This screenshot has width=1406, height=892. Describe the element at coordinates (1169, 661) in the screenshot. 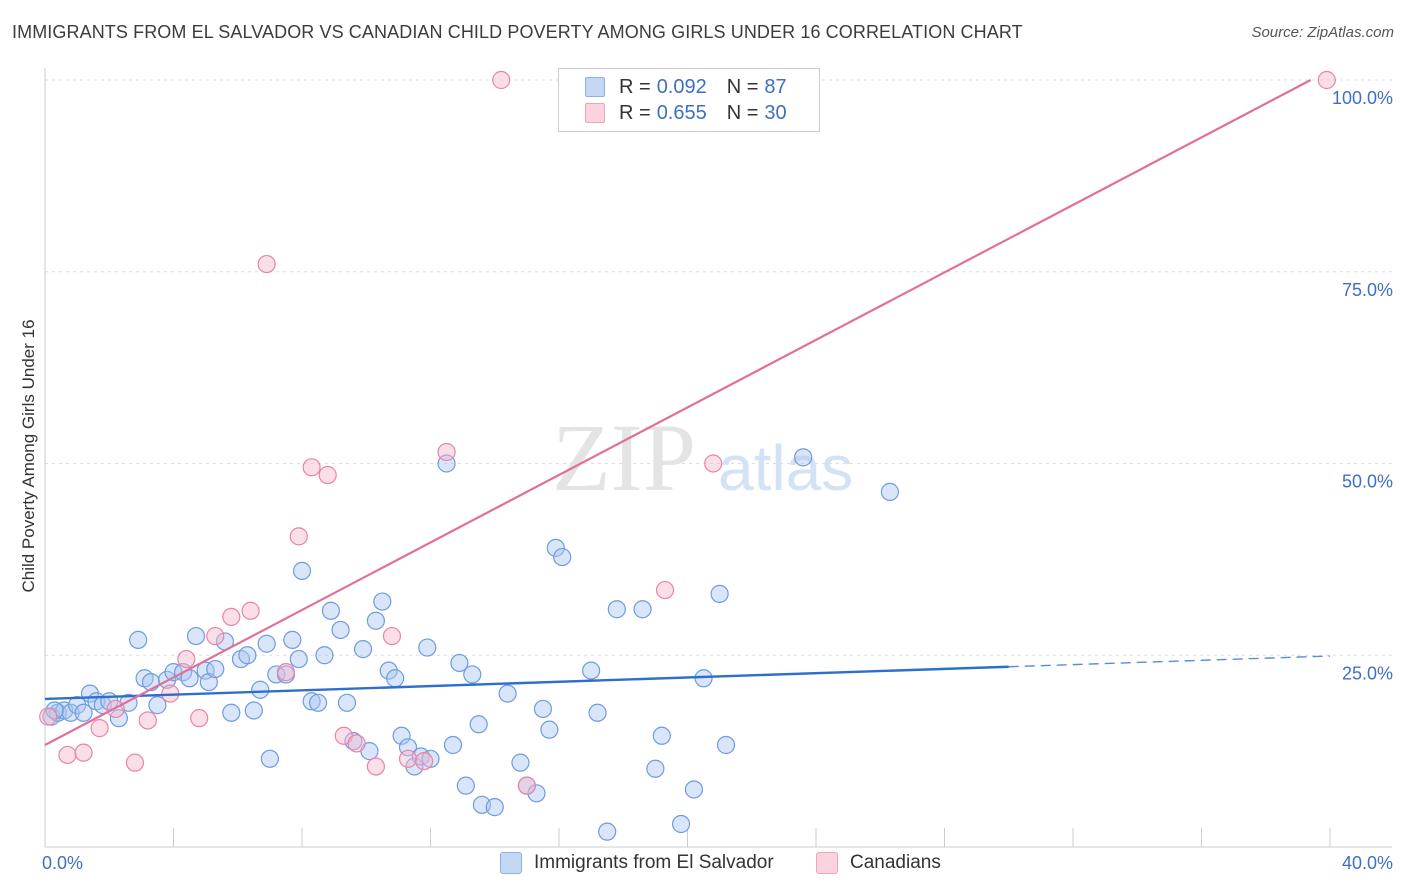

I see `trend-line-el-salvador-extension` at that location.